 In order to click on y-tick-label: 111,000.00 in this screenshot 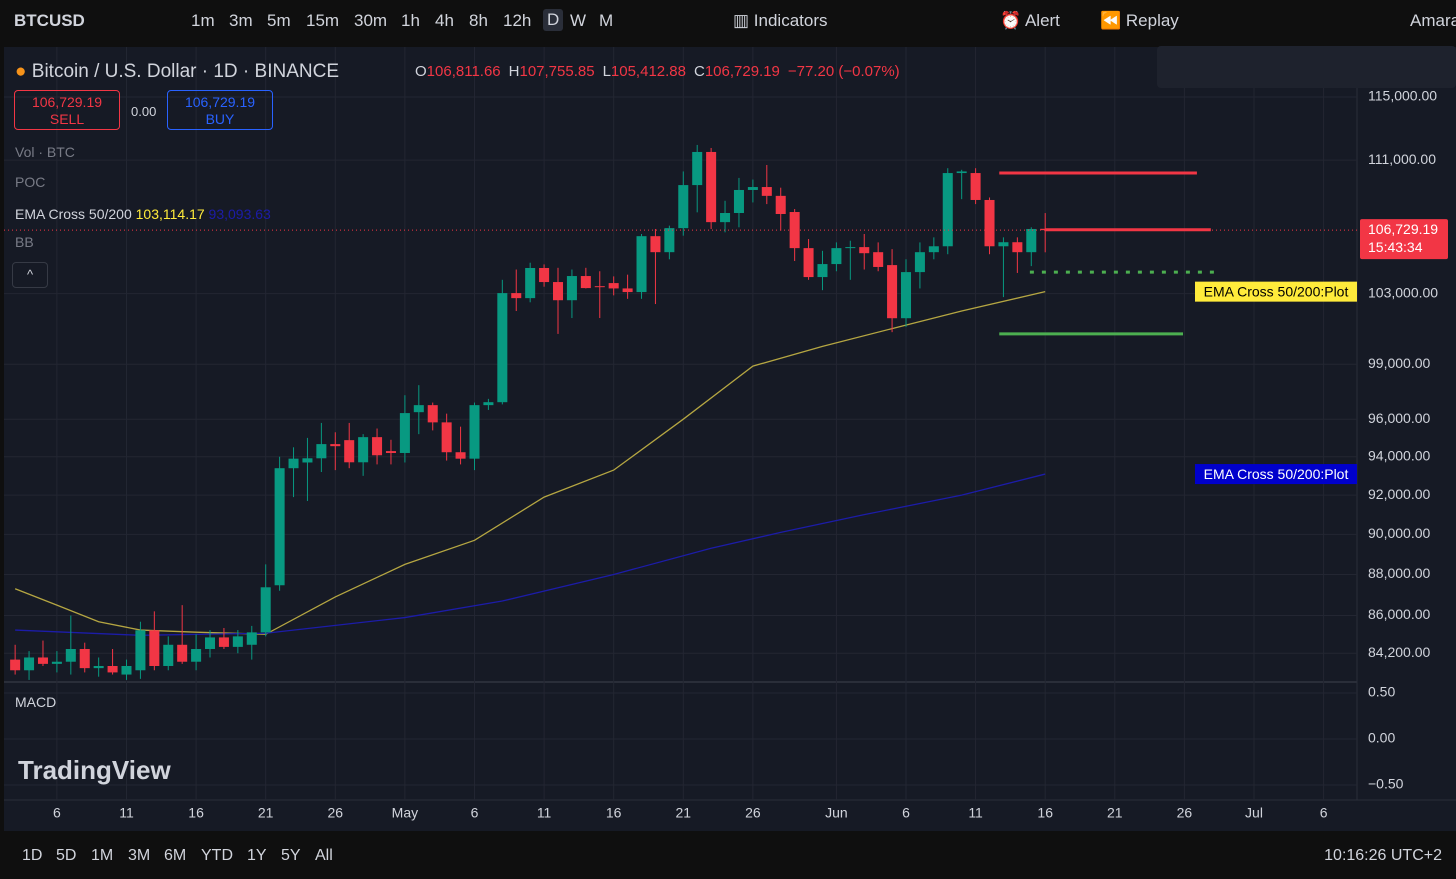, I will do `click(1402, 159)`.